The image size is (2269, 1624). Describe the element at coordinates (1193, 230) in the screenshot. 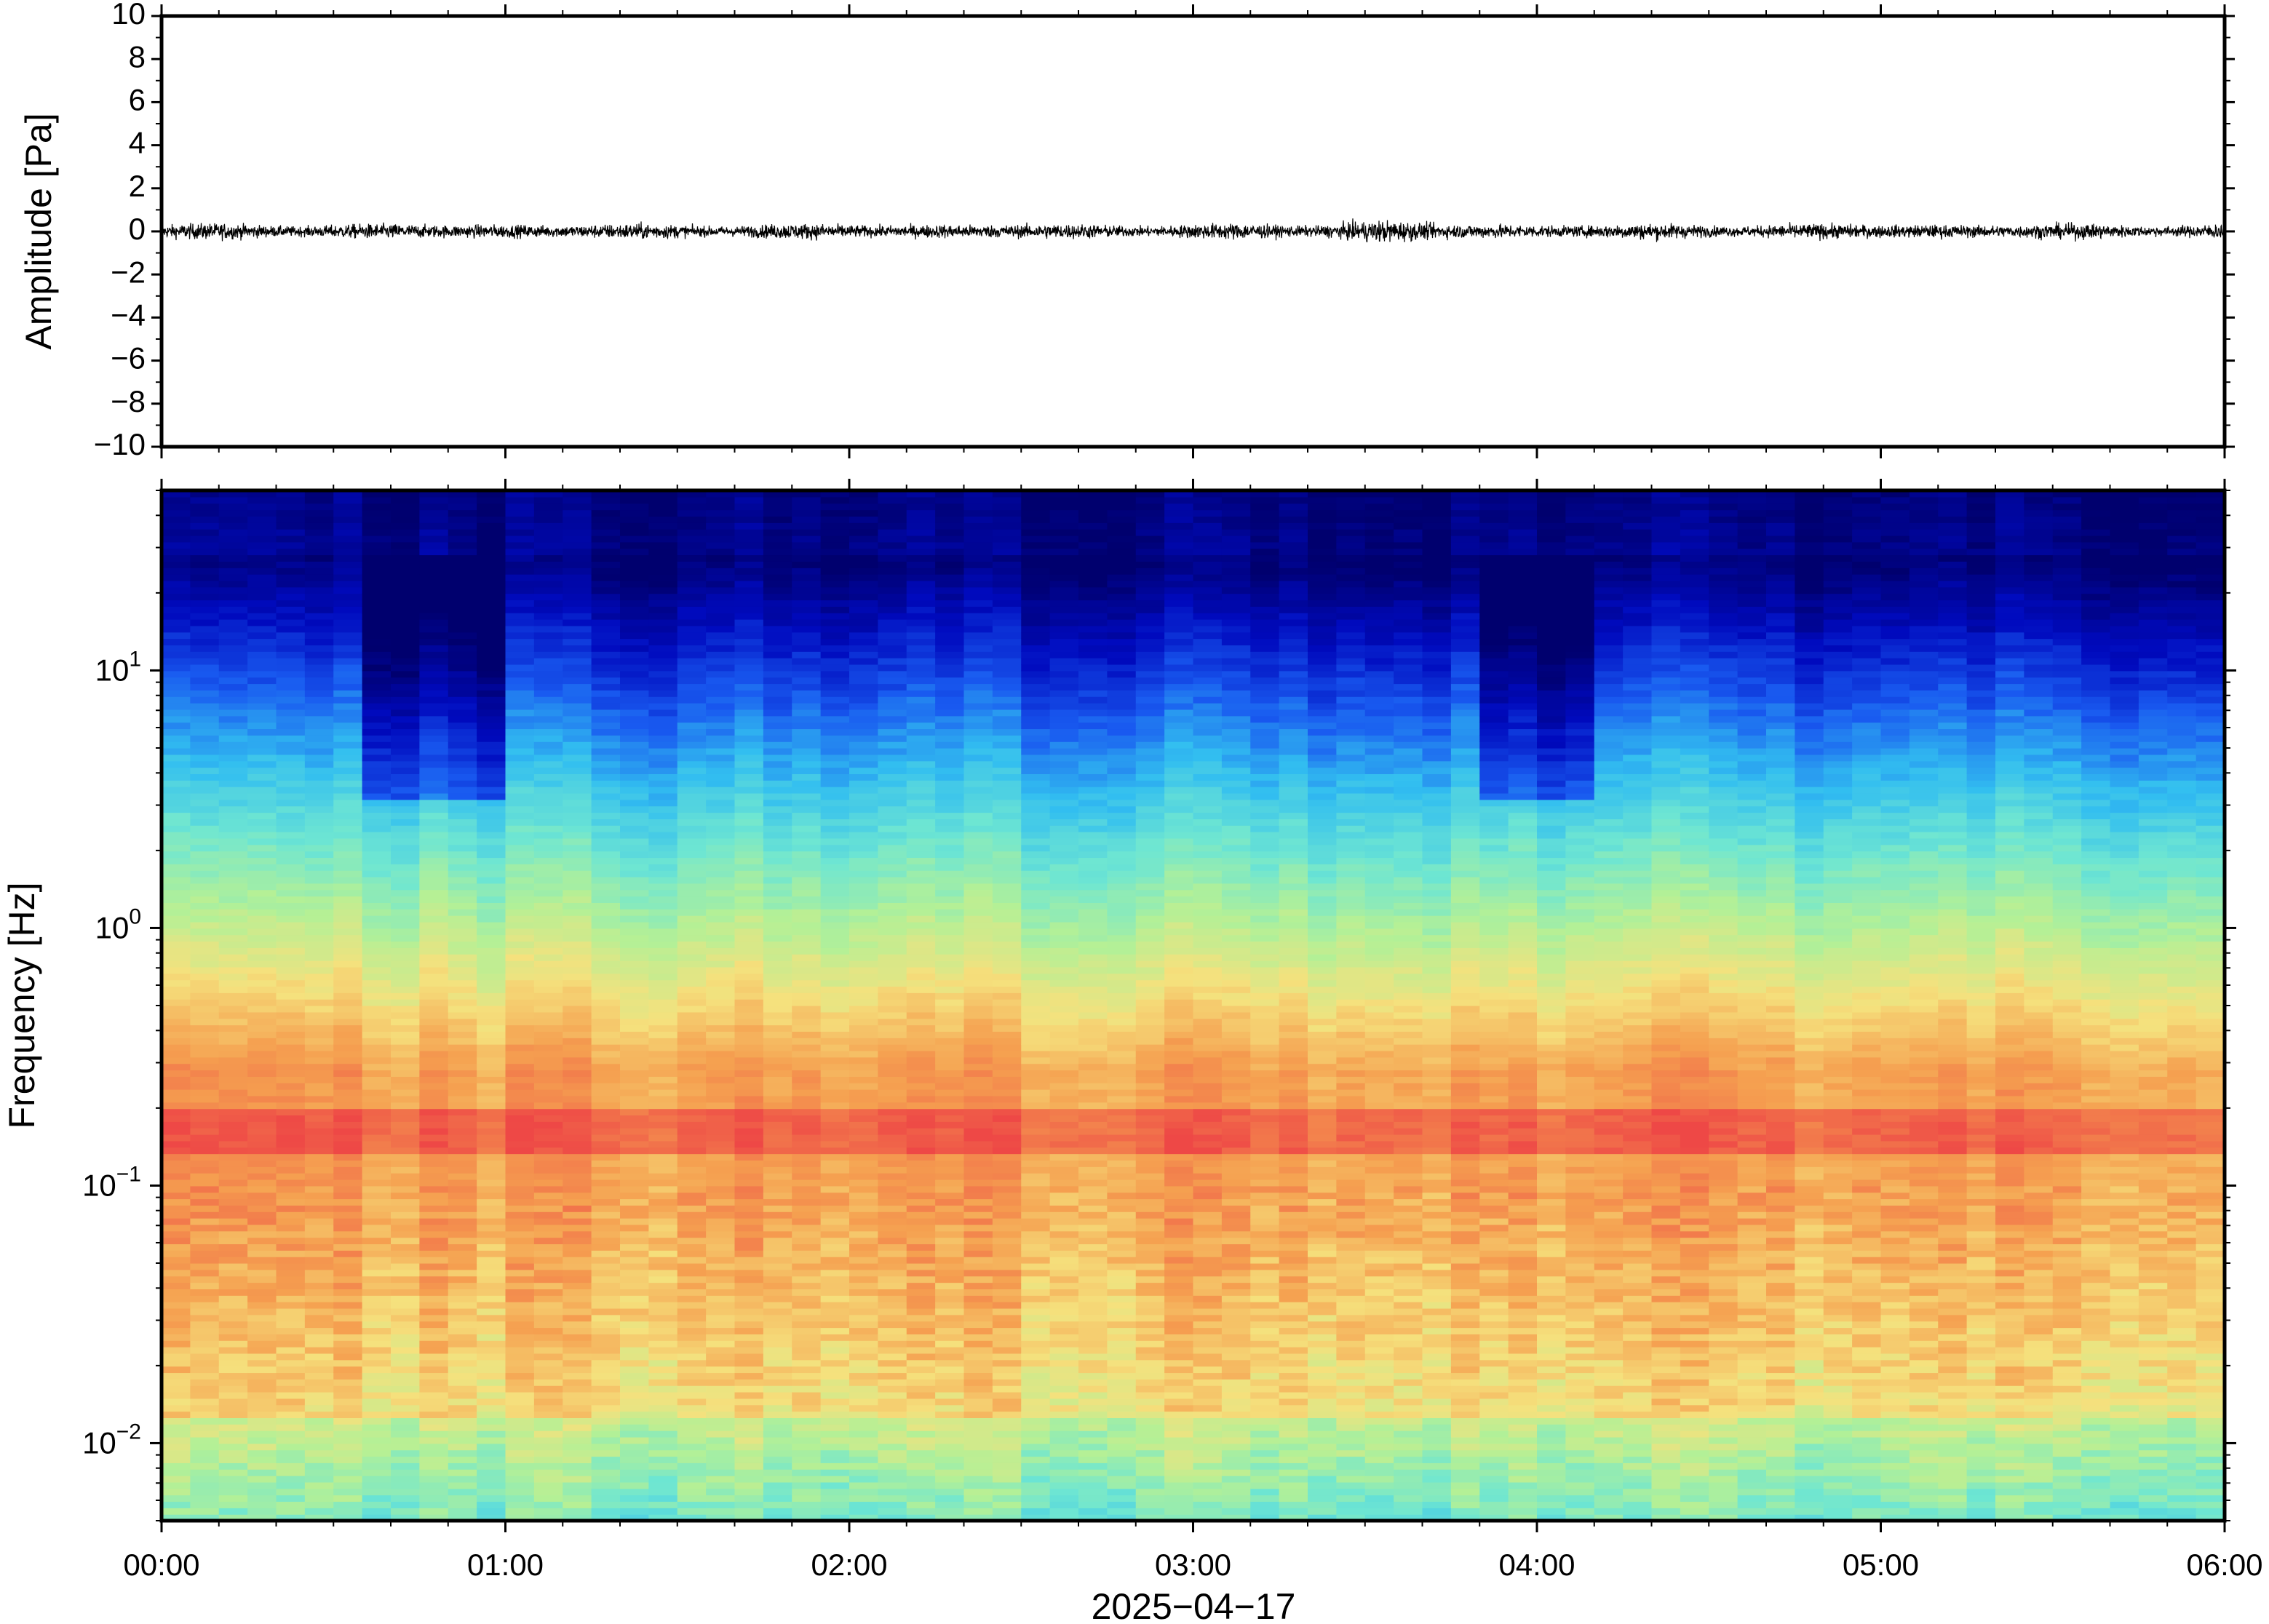

I see `waveform-trace` at that location.